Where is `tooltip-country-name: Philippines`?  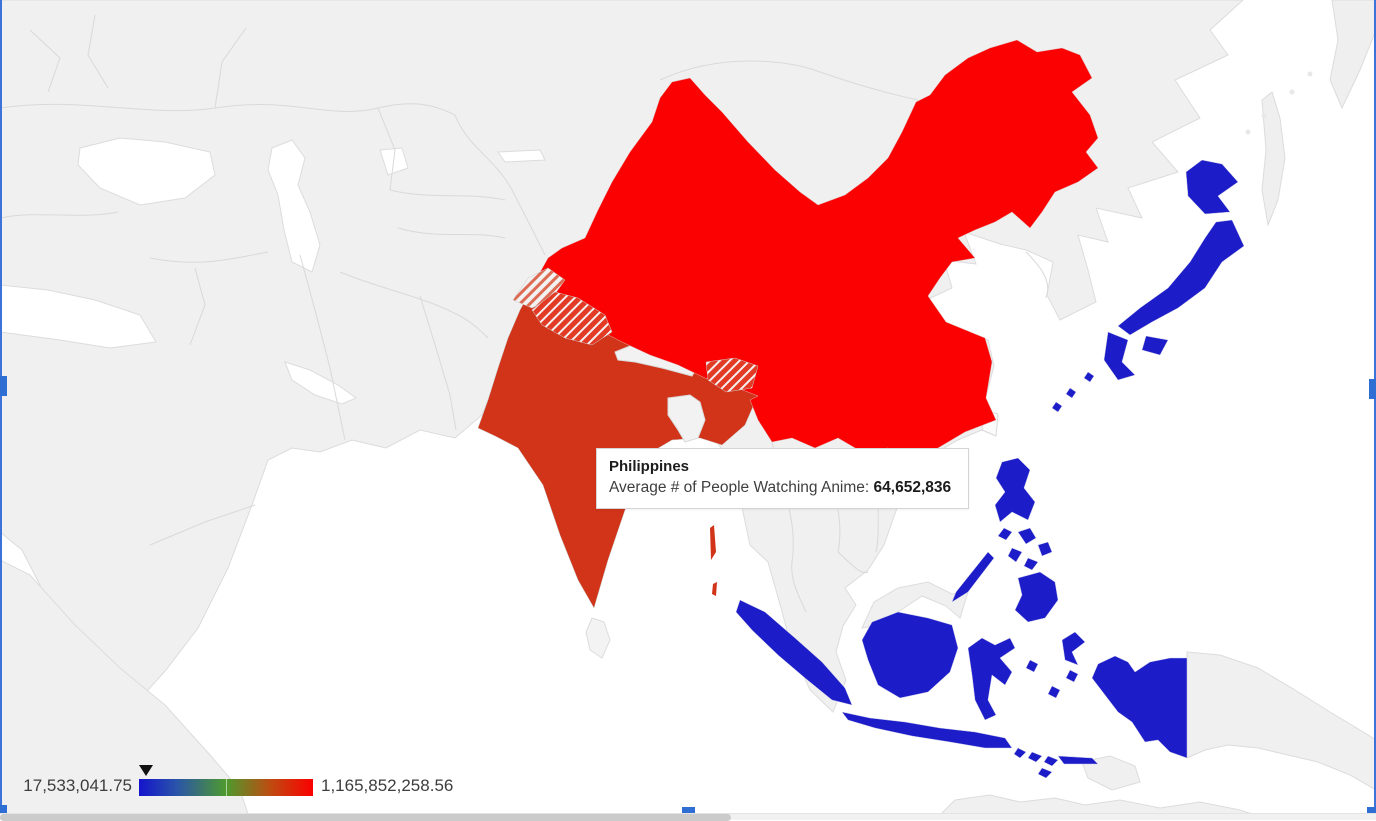 tooltip-country-name: Philippines is located at coordinates (649, 466).